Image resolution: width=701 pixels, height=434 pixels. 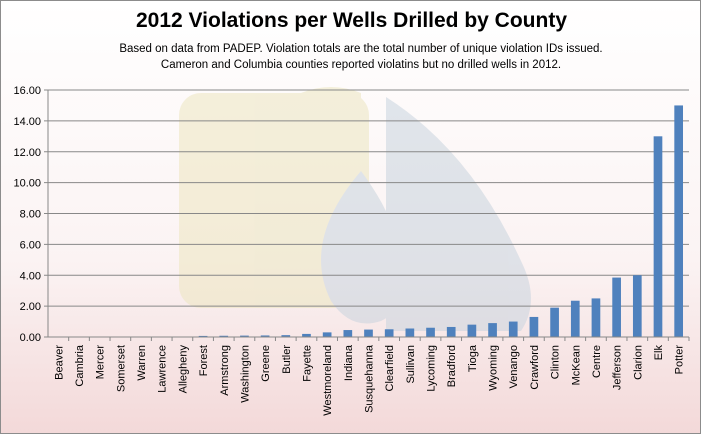 I want to click on x-tick-label: Clarion, so click(x=638, y=362).